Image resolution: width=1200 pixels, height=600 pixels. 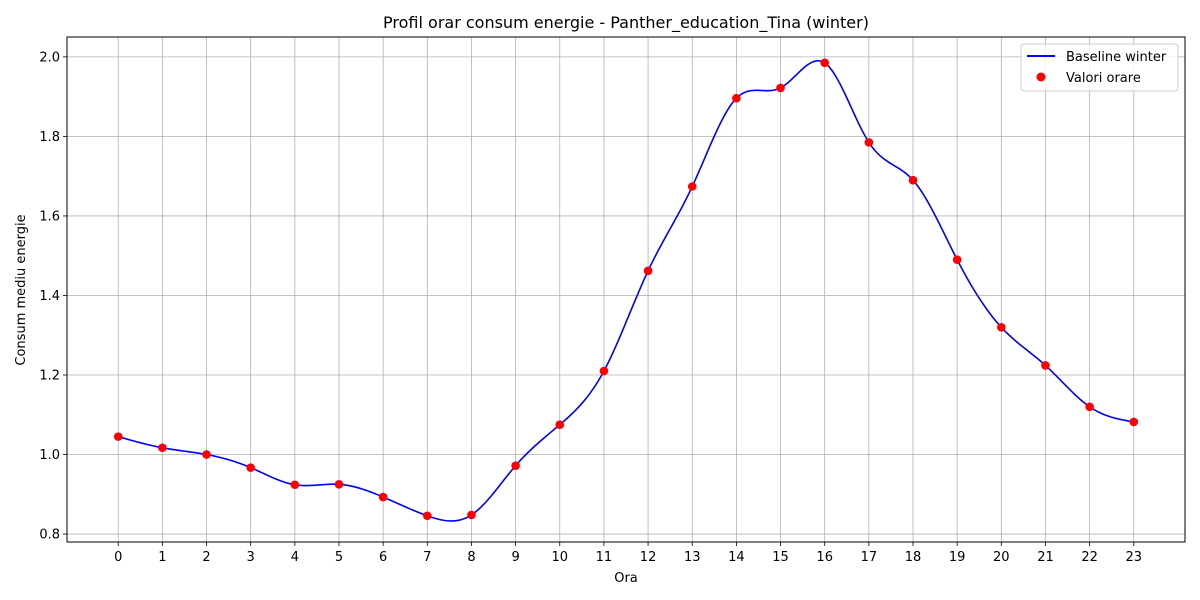 I want to click on x-tick-label: 23, so click(x=1134, y=557).